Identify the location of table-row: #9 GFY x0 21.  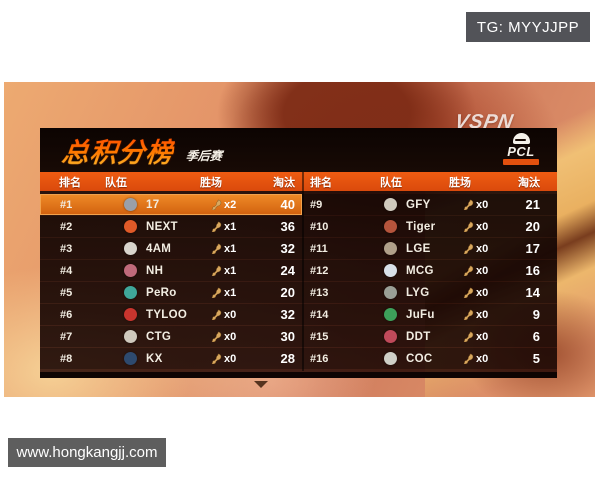
(429, 204).